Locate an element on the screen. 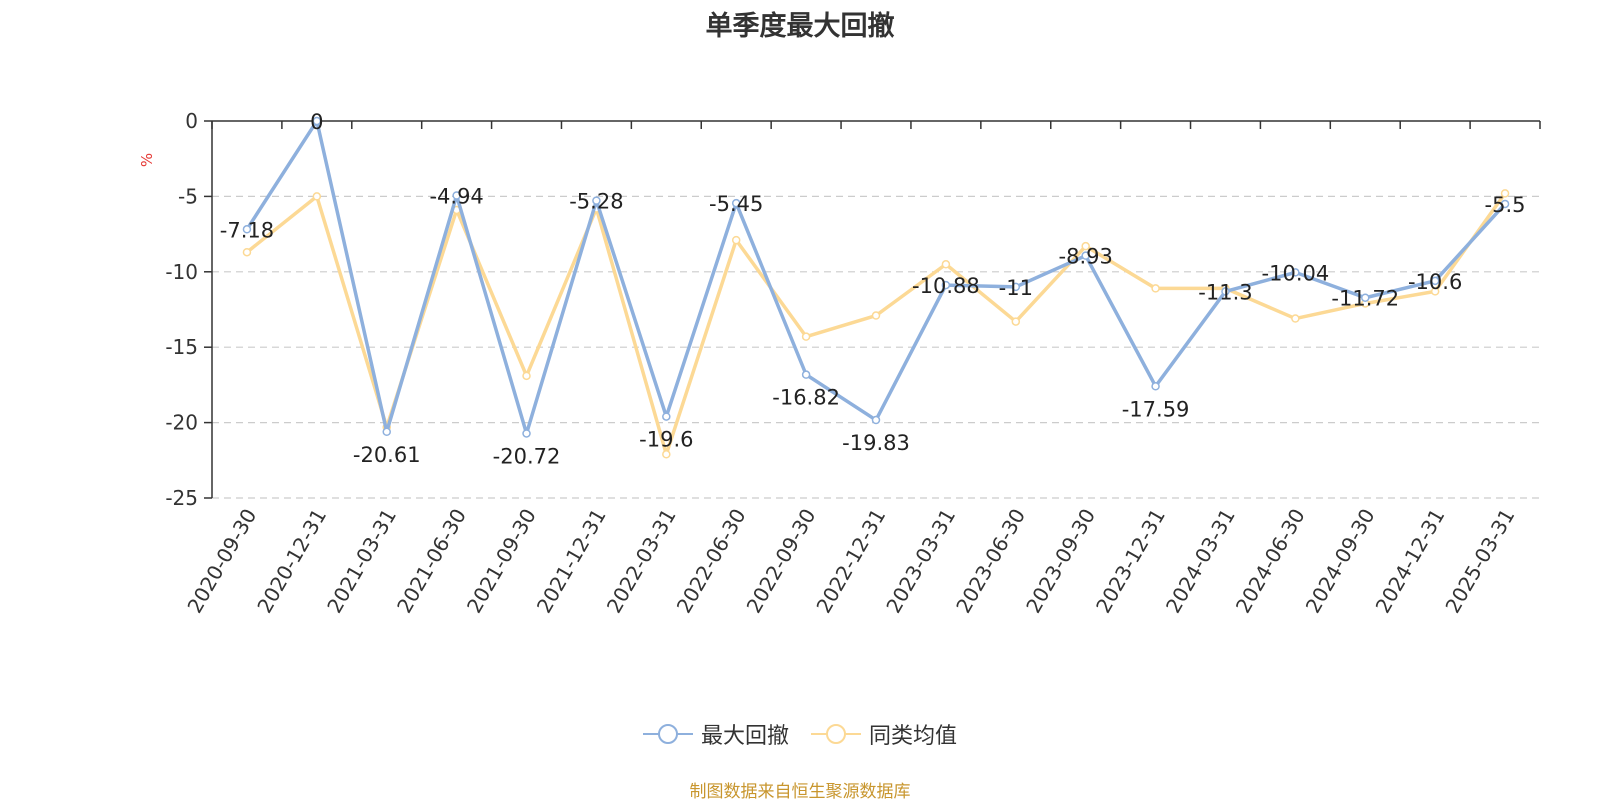 Image resolution: width=1600 pixels, height=802 pixels. x-tick-label: 2023-12-31 is located at coordinates (1130, 561).